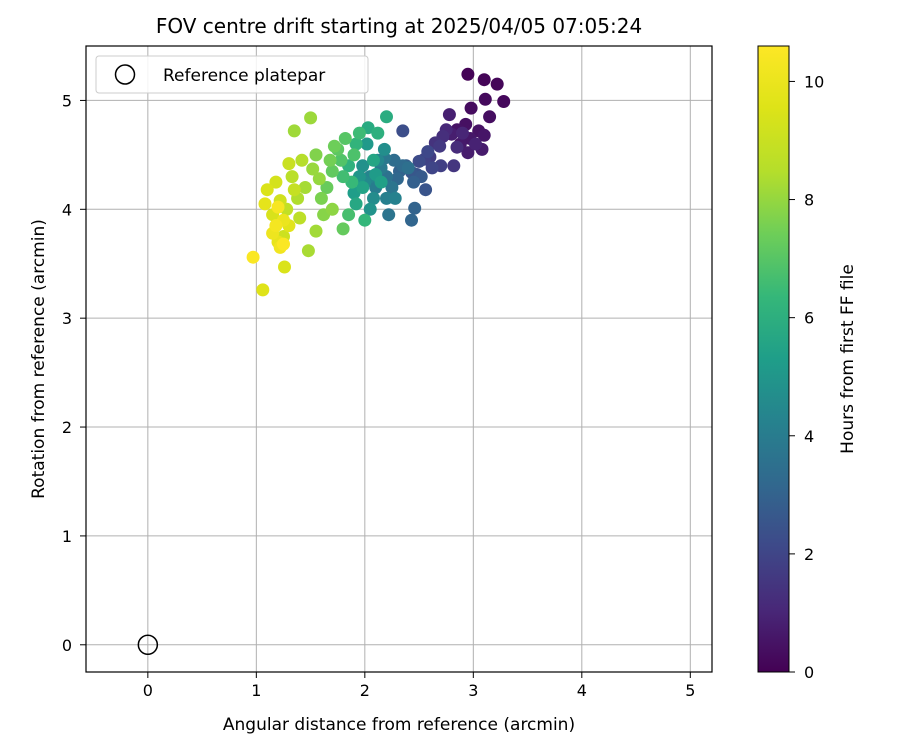  What do you see at coordinates (814, 81) in the screenshot?
I see `colorbar-tick-label: 10` at bounding box center [814, 81].